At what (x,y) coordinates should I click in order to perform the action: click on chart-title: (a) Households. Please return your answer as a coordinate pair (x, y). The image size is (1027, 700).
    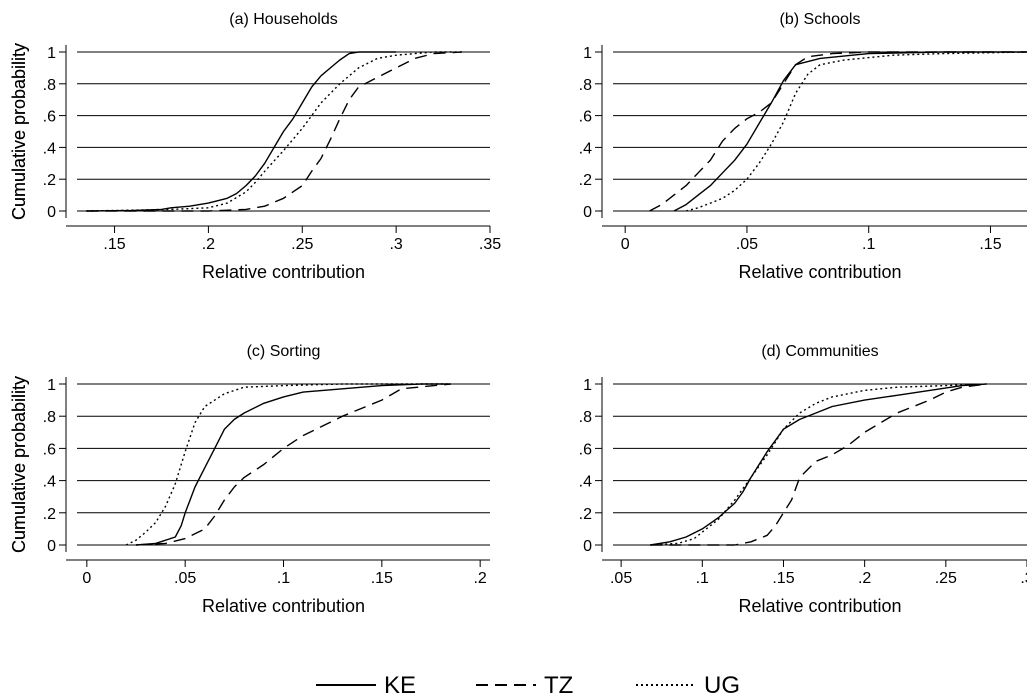
    Looking at the image, I should click on (283, 19).